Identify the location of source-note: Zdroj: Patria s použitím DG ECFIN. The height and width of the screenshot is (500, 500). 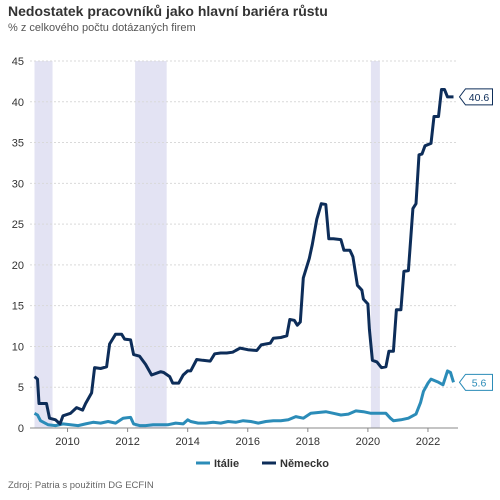
(81, 485).